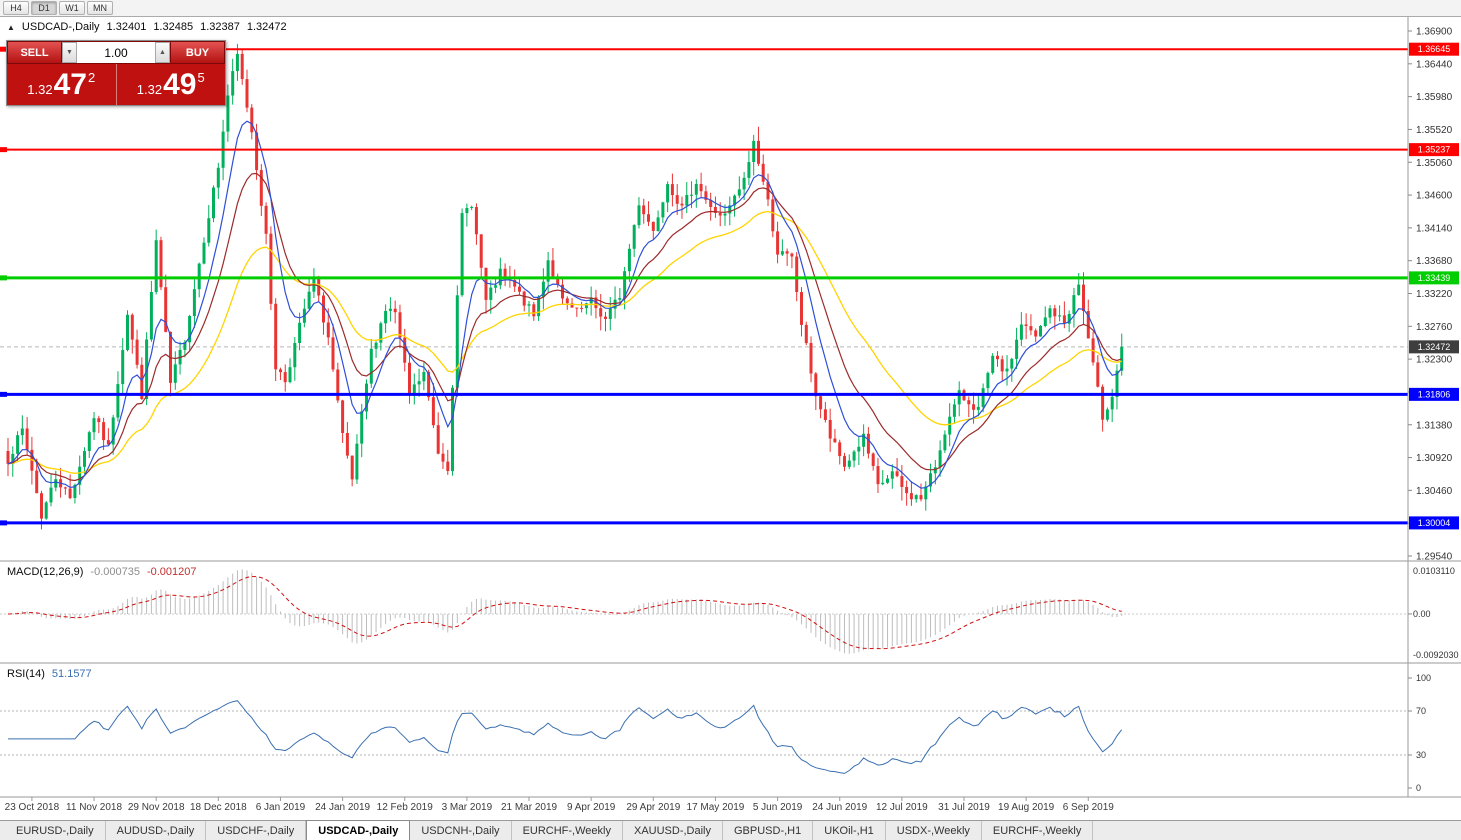 The width and height of the screenshot is (1461, 840). Describe the element at coordinates (44, 8) in the screenshot. I see `timeframe-button-d1: D1` at that location.